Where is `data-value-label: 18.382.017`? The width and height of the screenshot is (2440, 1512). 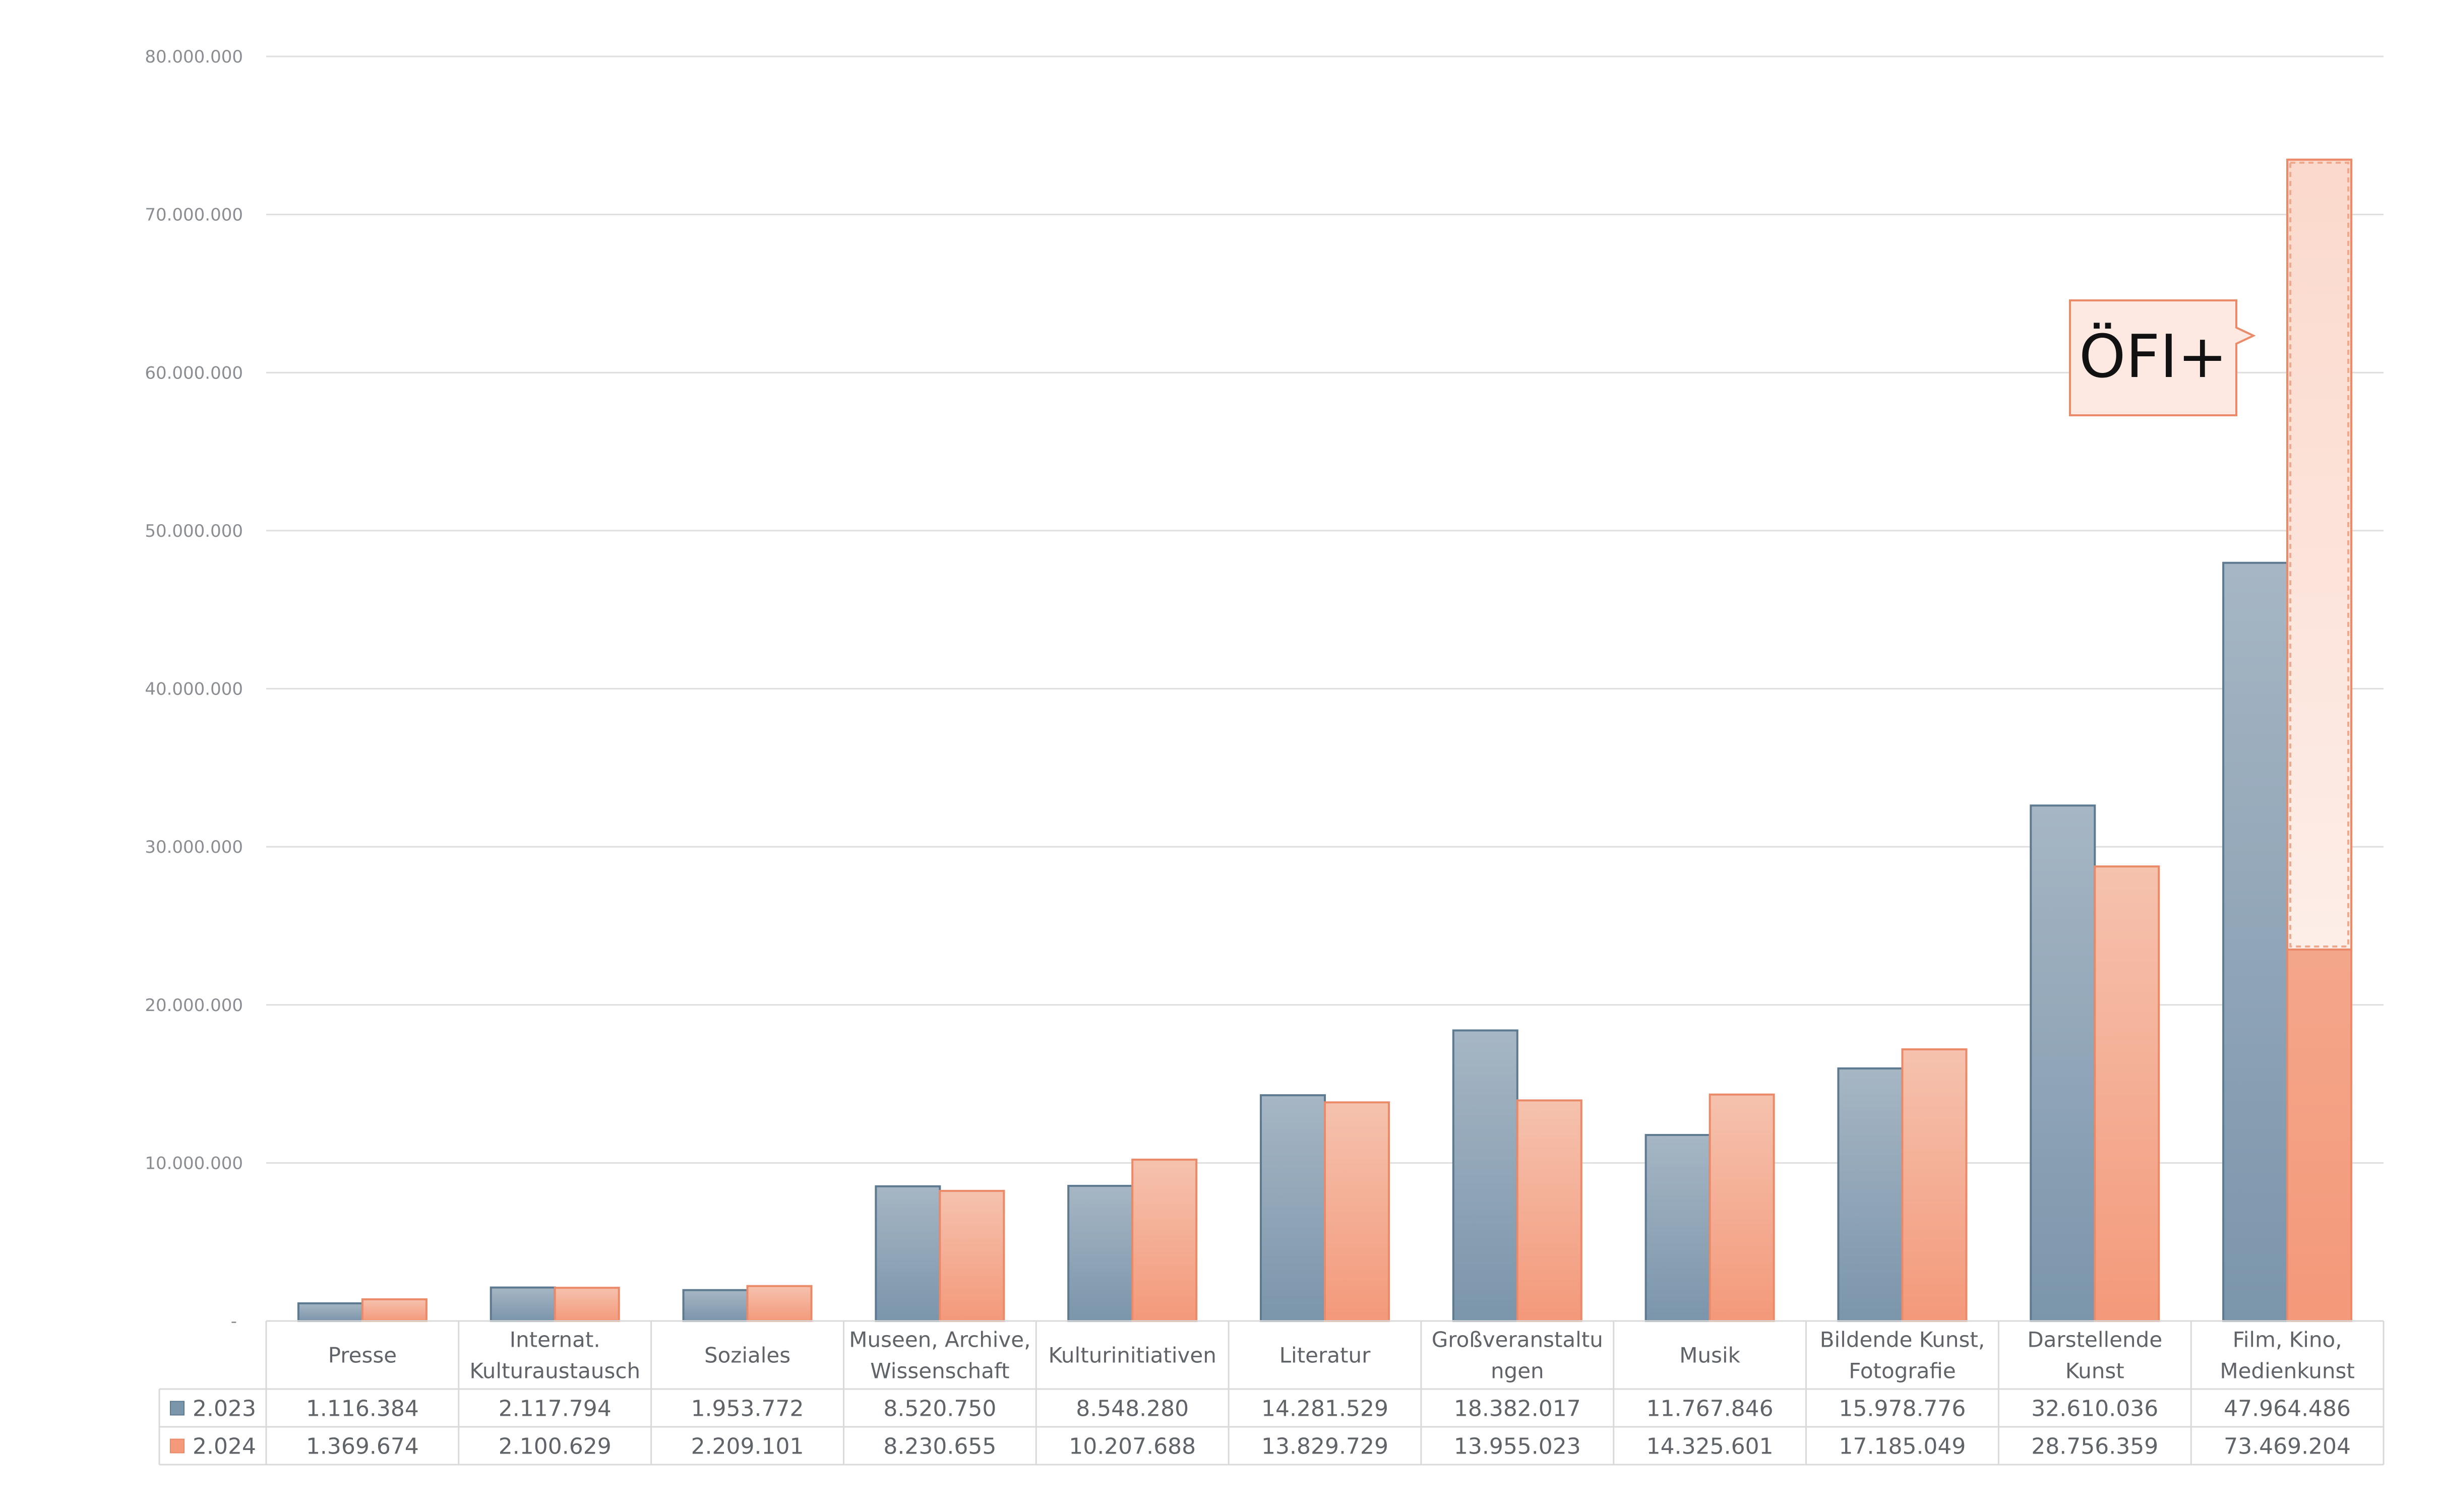 data-value-label: 18.382.017 is located at coordinates (1517, 1409).